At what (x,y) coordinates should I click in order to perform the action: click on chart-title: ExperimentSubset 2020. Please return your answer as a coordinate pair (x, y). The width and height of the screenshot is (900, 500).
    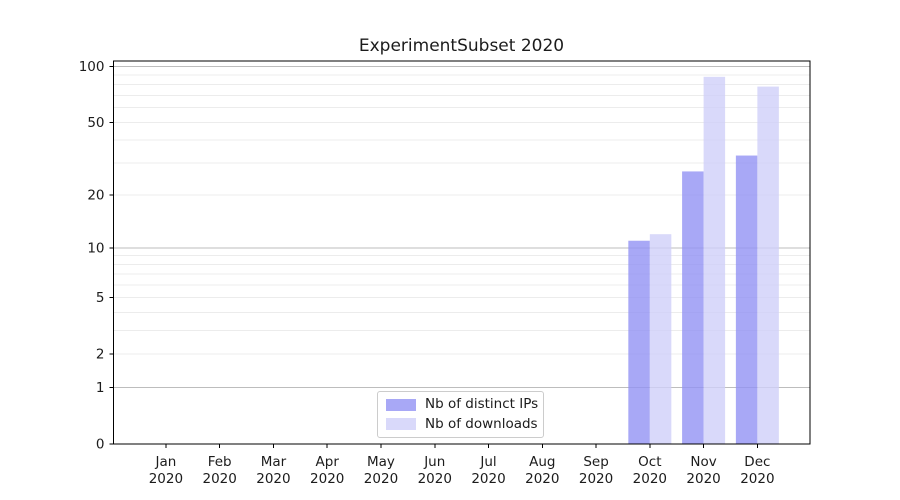
    Looking at the image, I should click on (461, 46).